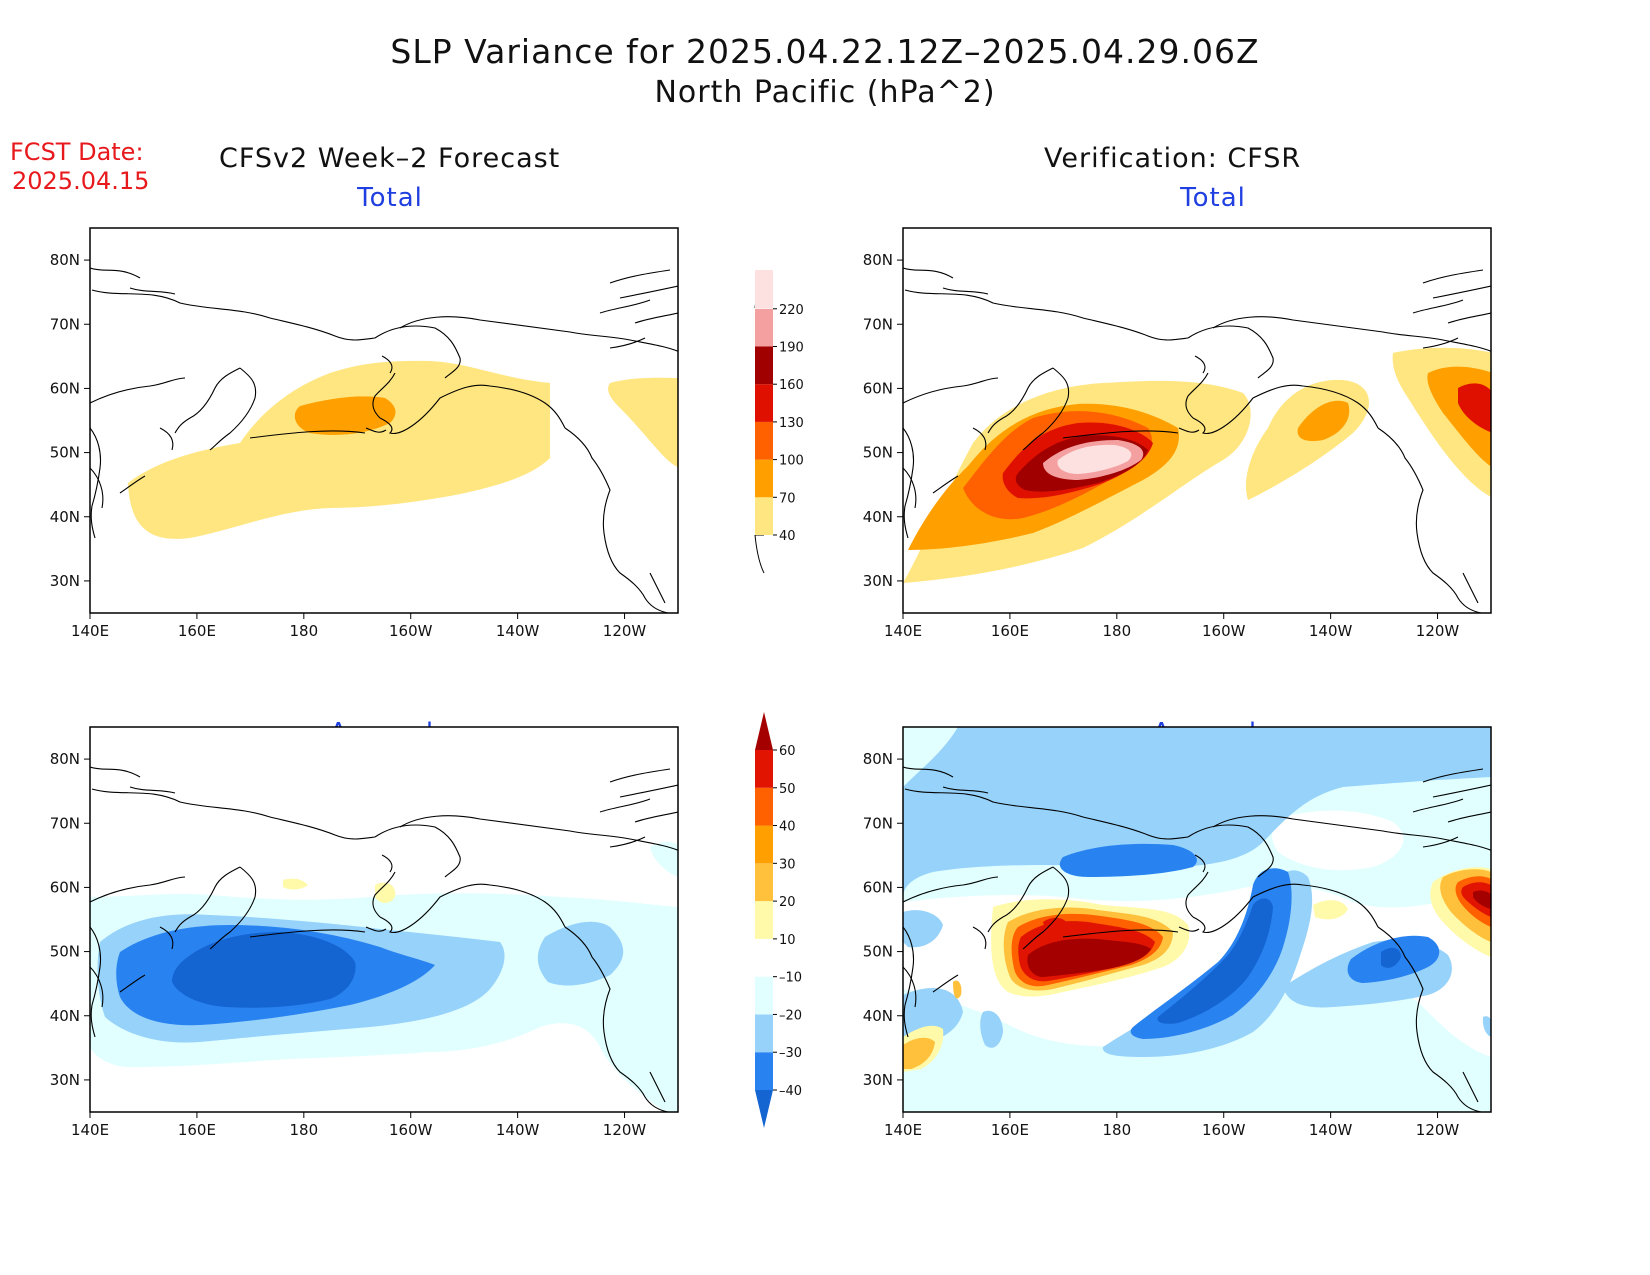 The image size is (1650, 1275). What do you see at coordinates (791, 461) in the screenshot?
I see `colorbar-level-label: 100` at bounding box center [791, 461].